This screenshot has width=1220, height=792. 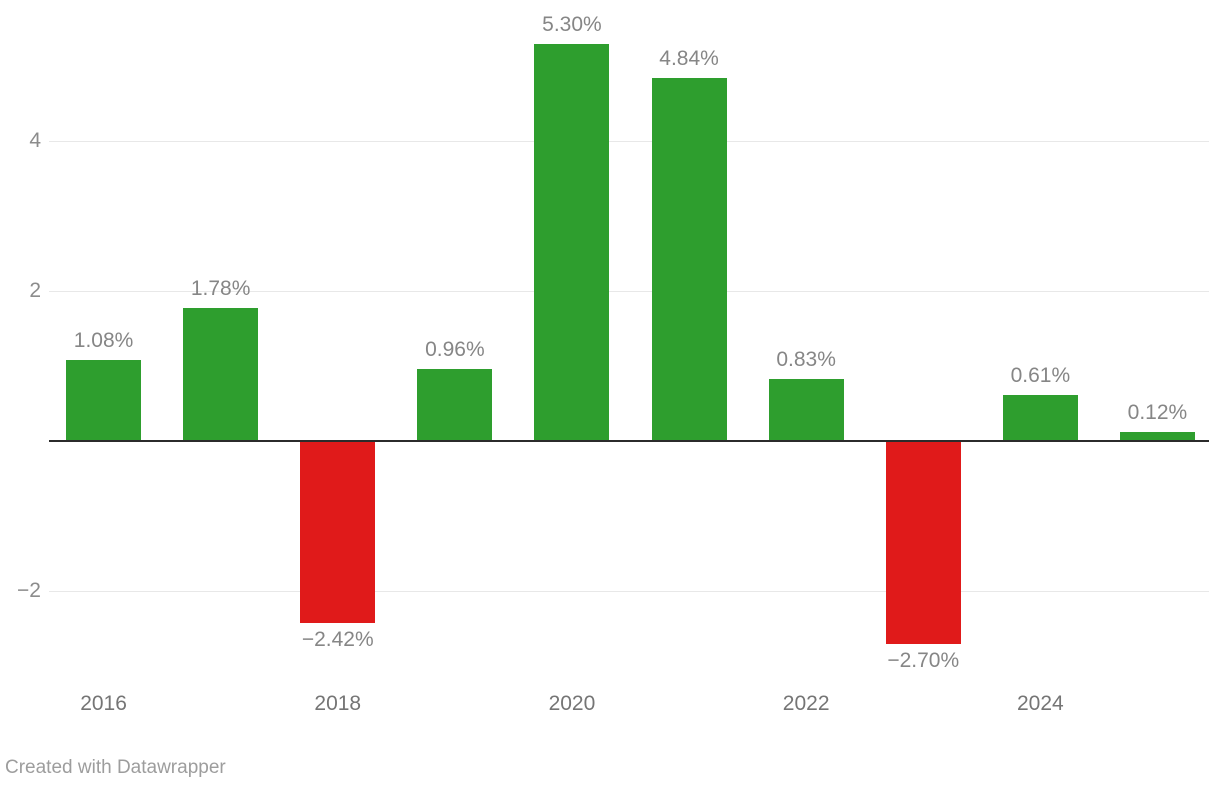 What do you see at coordinates (220, 288) in the screenshot?
I see `bar-value-label: 1.78%` at bounding box center [220, 288].